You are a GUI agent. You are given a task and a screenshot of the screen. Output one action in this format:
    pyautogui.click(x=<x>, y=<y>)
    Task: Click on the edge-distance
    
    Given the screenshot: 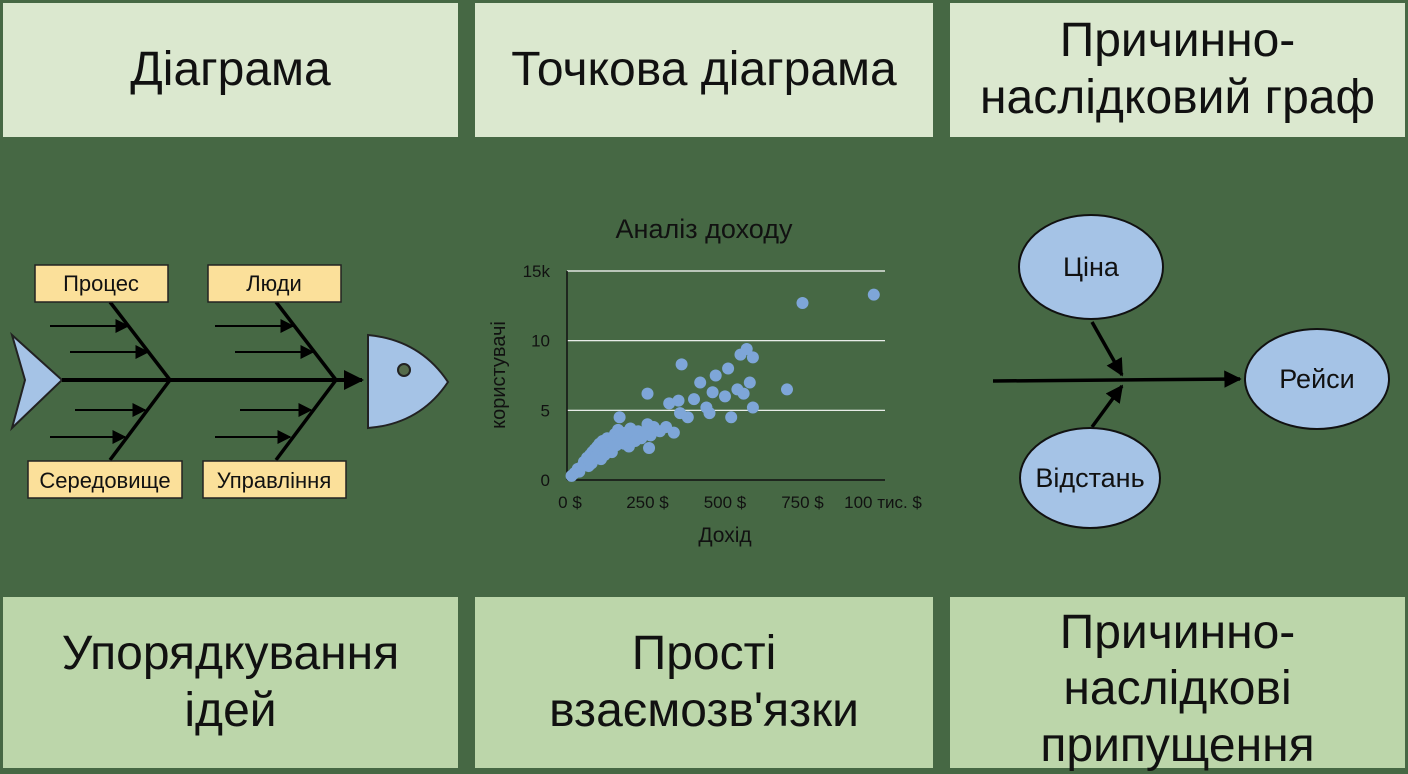 What is the action you would take?
    pyautogui.click(x=1107, y=406)
    